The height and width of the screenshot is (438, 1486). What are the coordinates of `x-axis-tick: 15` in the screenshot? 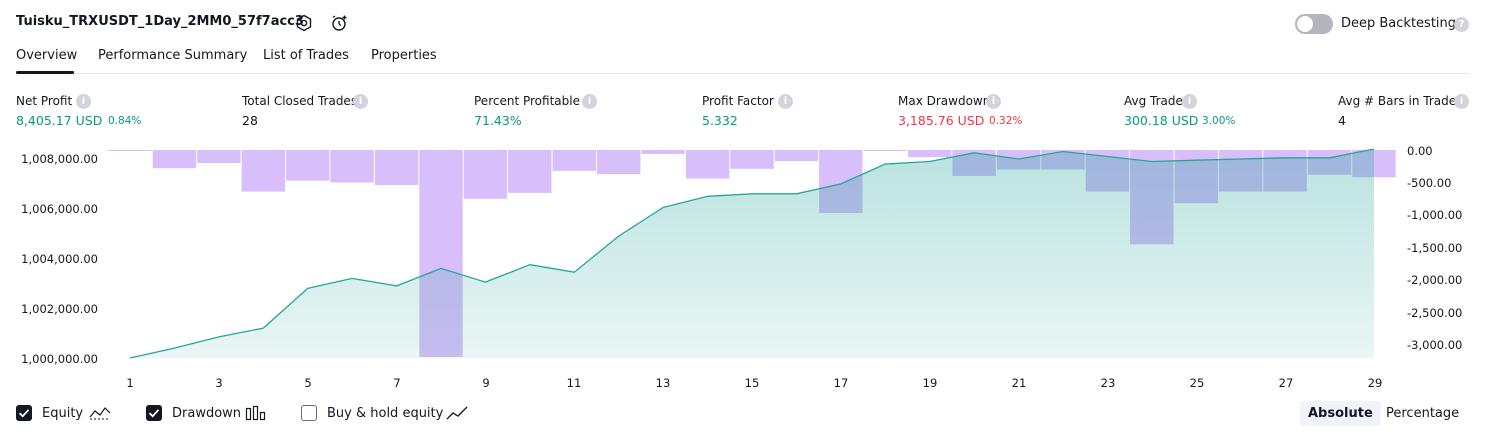 It's located at (752, 383).